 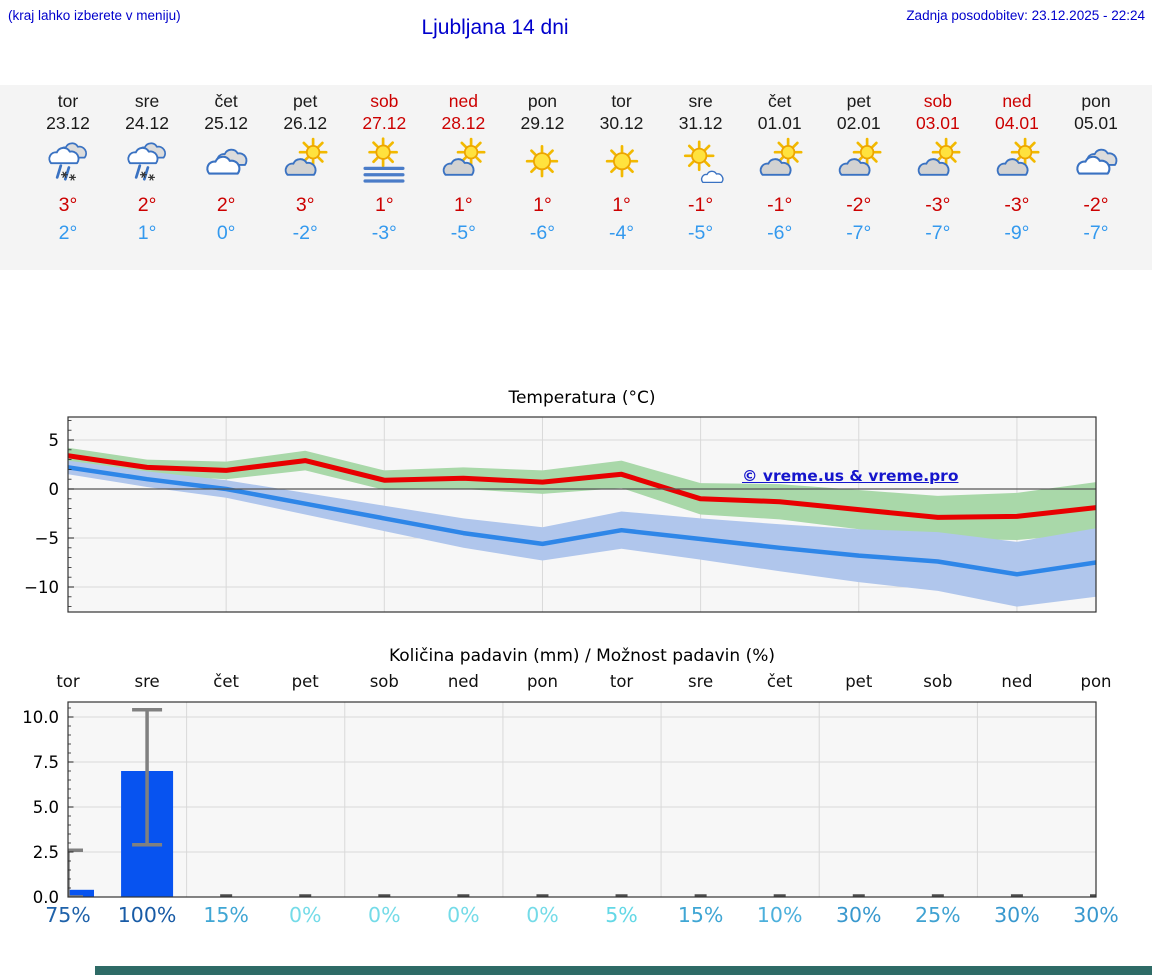 I want to click on forecast-day: pon 29.12 1° -6°, so click(x=542, y=177).